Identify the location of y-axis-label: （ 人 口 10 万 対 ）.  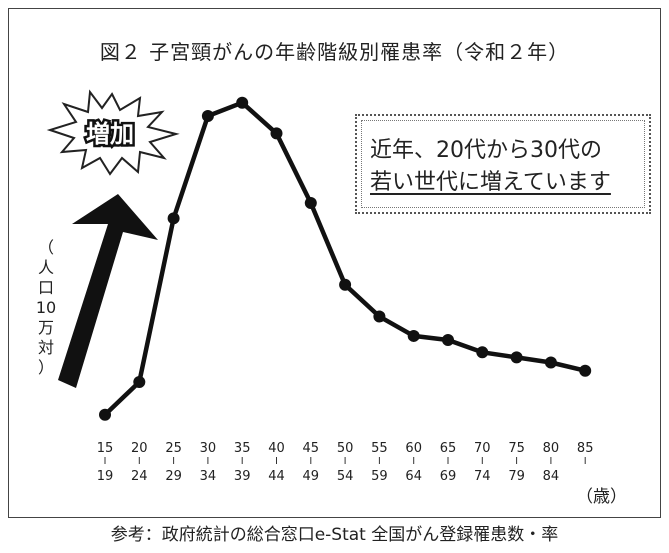
(46, 308).